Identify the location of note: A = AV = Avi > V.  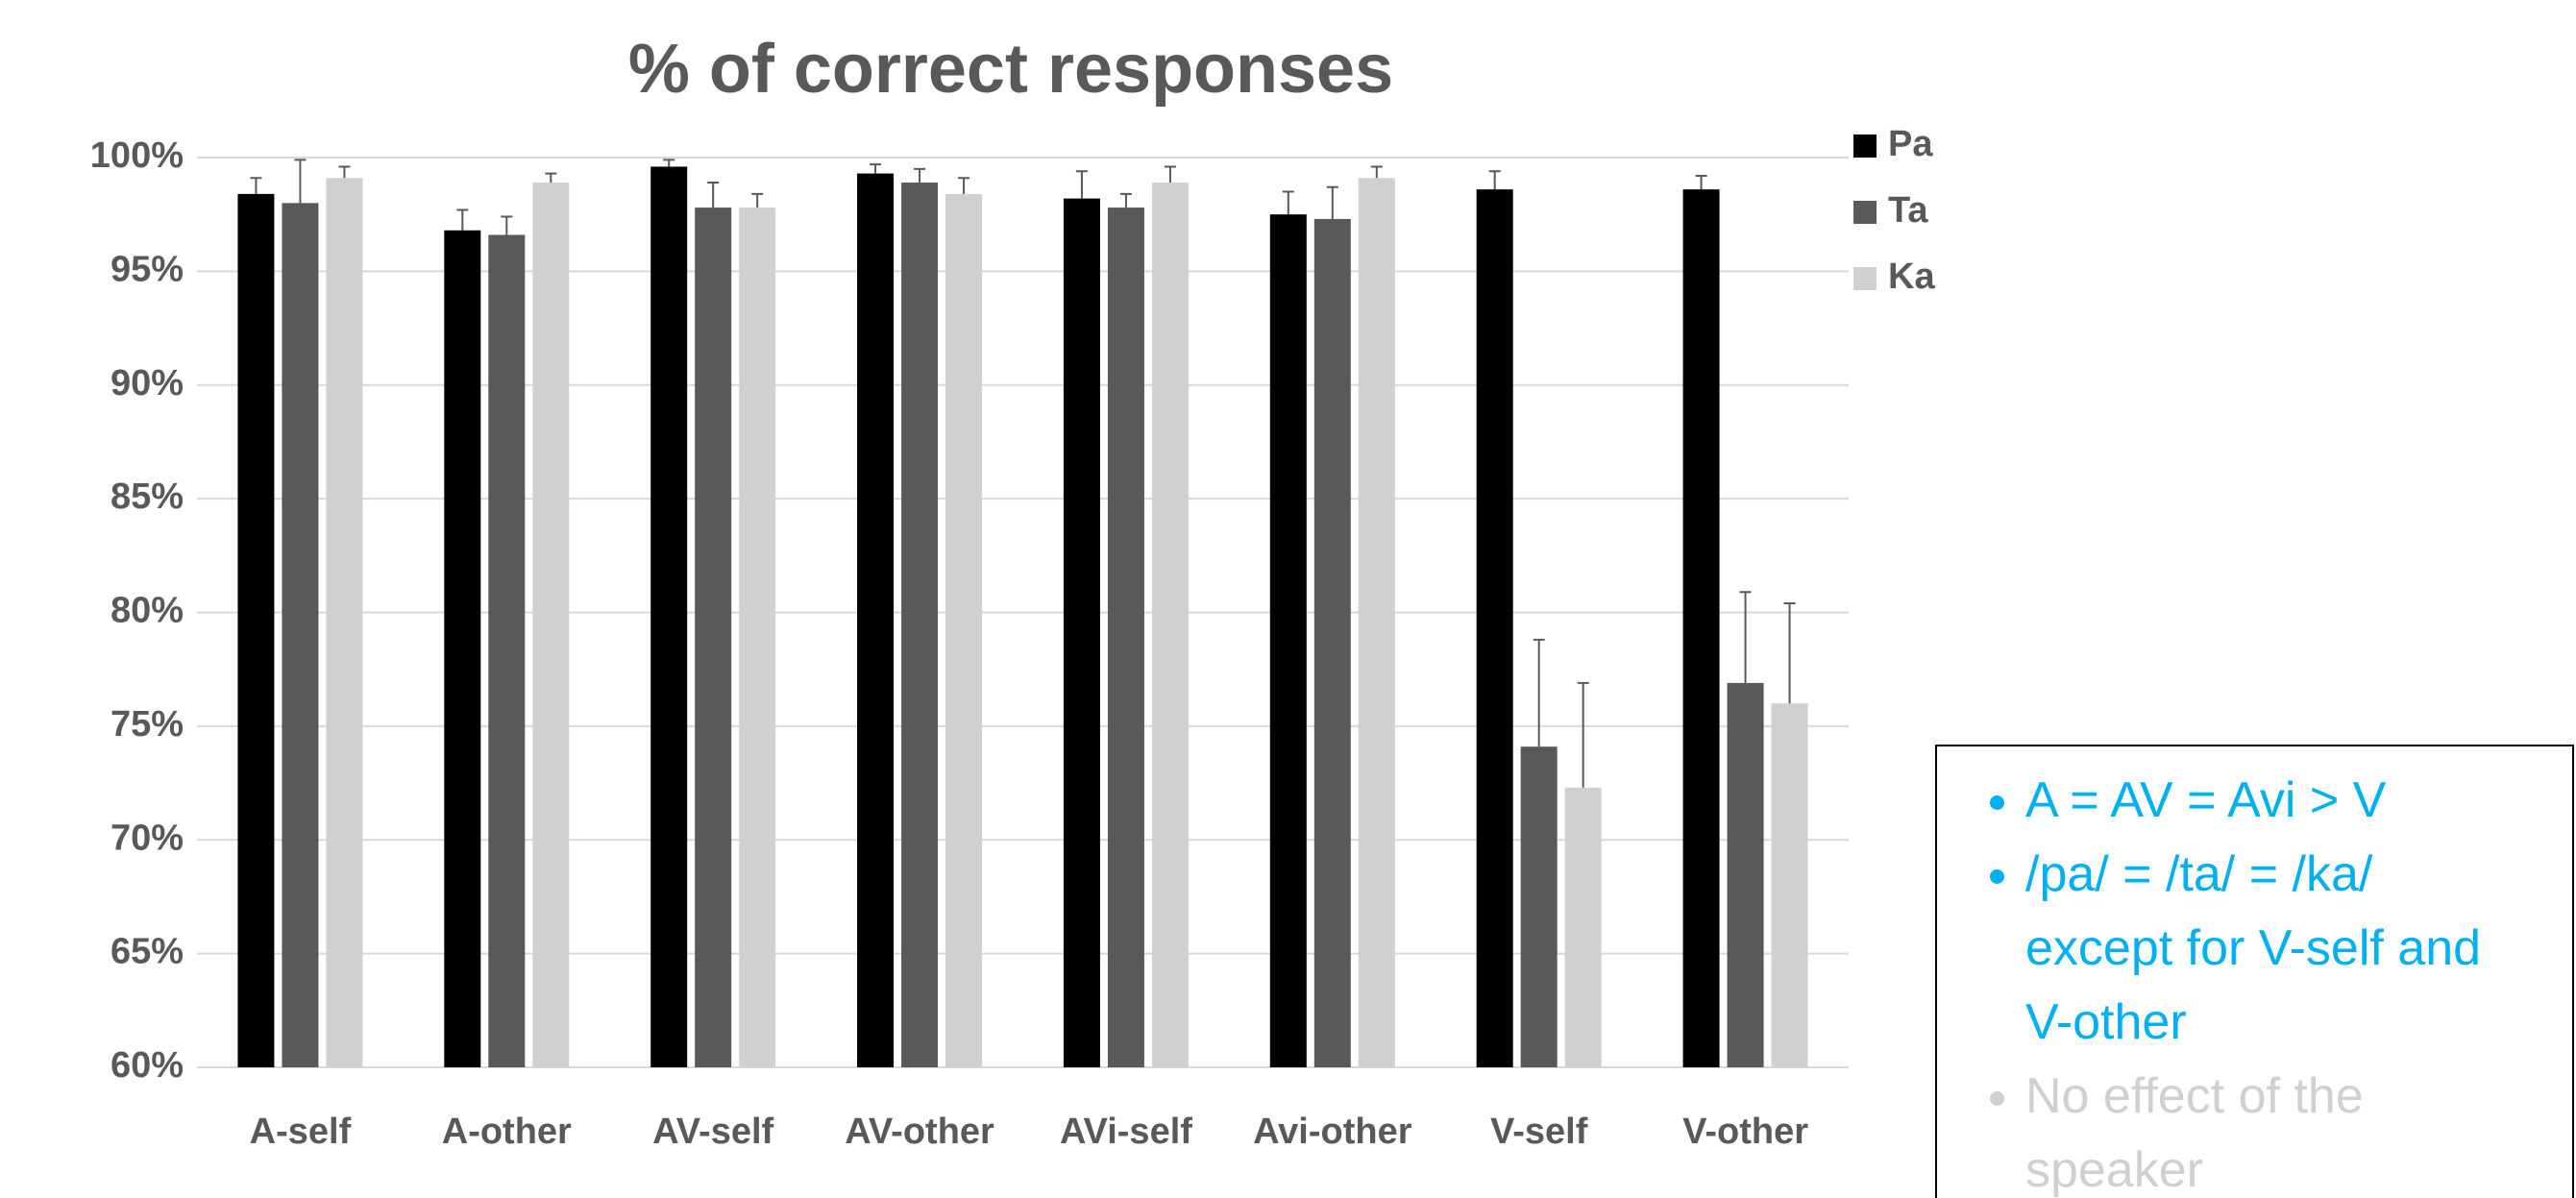
(2265, 801).